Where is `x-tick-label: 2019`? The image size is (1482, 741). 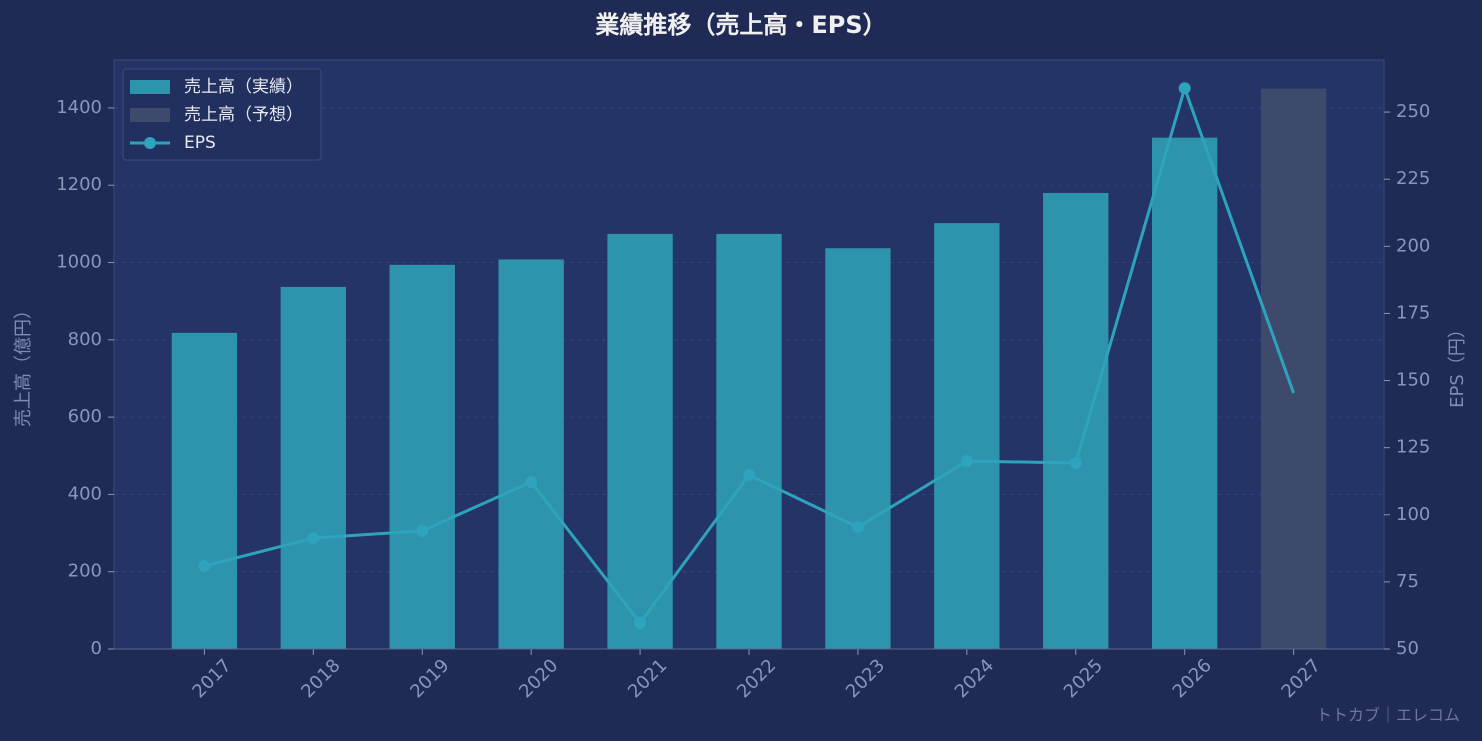 x-tick-label: 2019 is located at coordinates (429, 678).